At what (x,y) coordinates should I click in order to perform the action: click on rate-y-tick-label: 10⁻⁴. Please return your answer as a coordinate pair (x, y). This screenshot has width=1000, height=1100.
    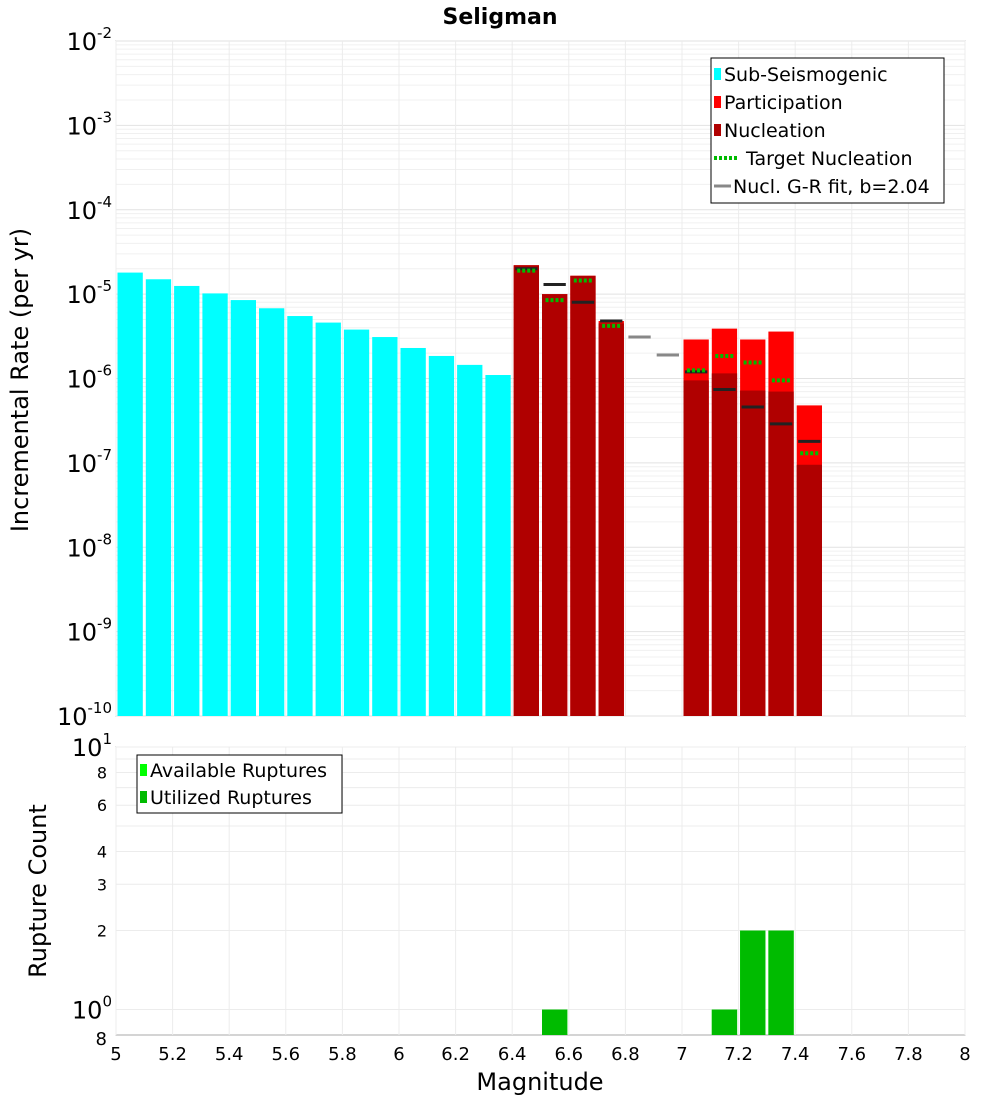
    Looking at the image, I should click on (89, 209).